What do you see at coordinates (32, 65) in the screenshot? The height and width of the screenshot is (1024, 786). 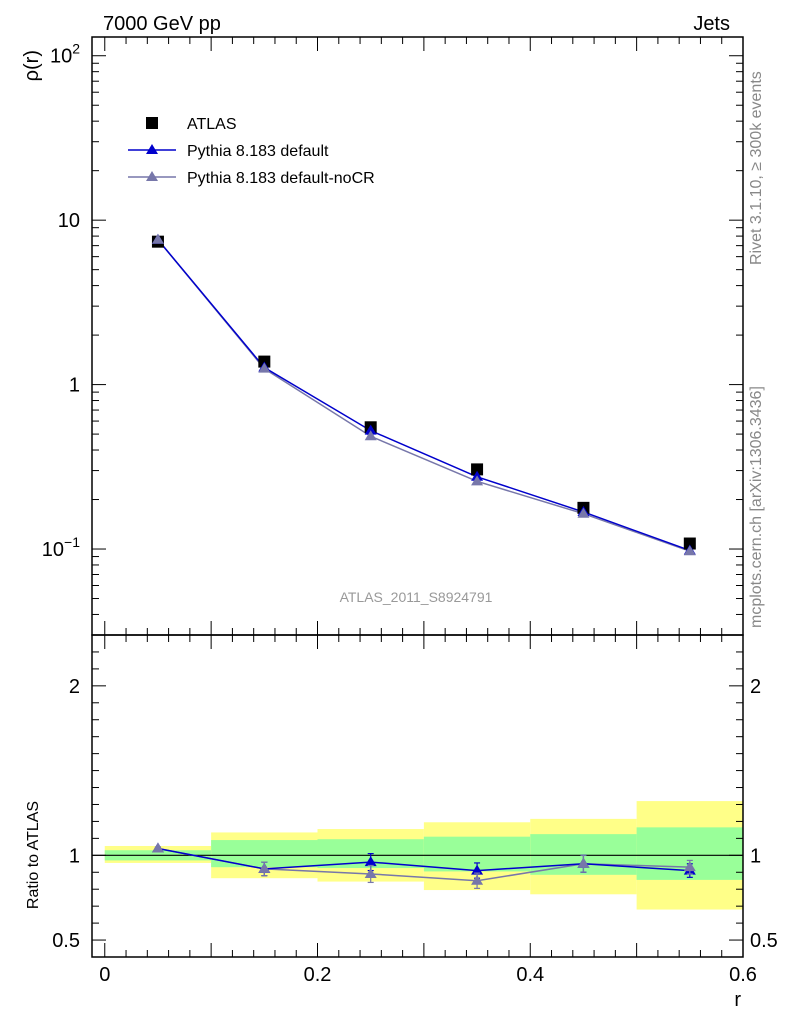 I see `main-y-axis-label: ρ(r)` at bounding box center [32, 65].